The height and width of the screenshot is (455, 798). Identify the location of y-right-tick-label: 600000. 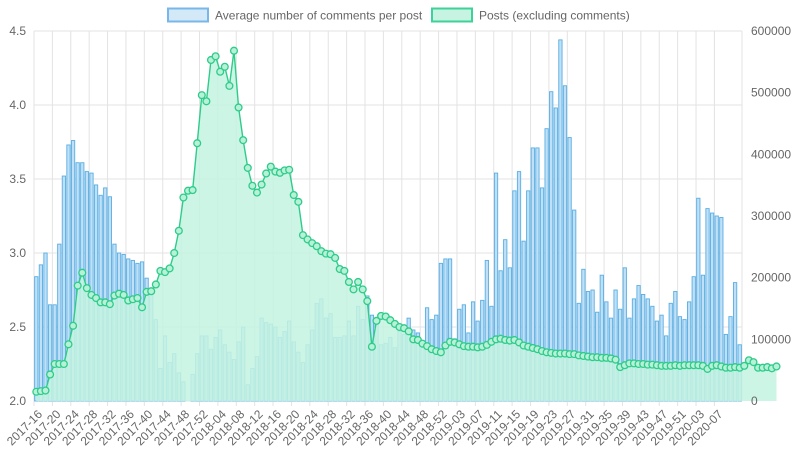
(771, 31).